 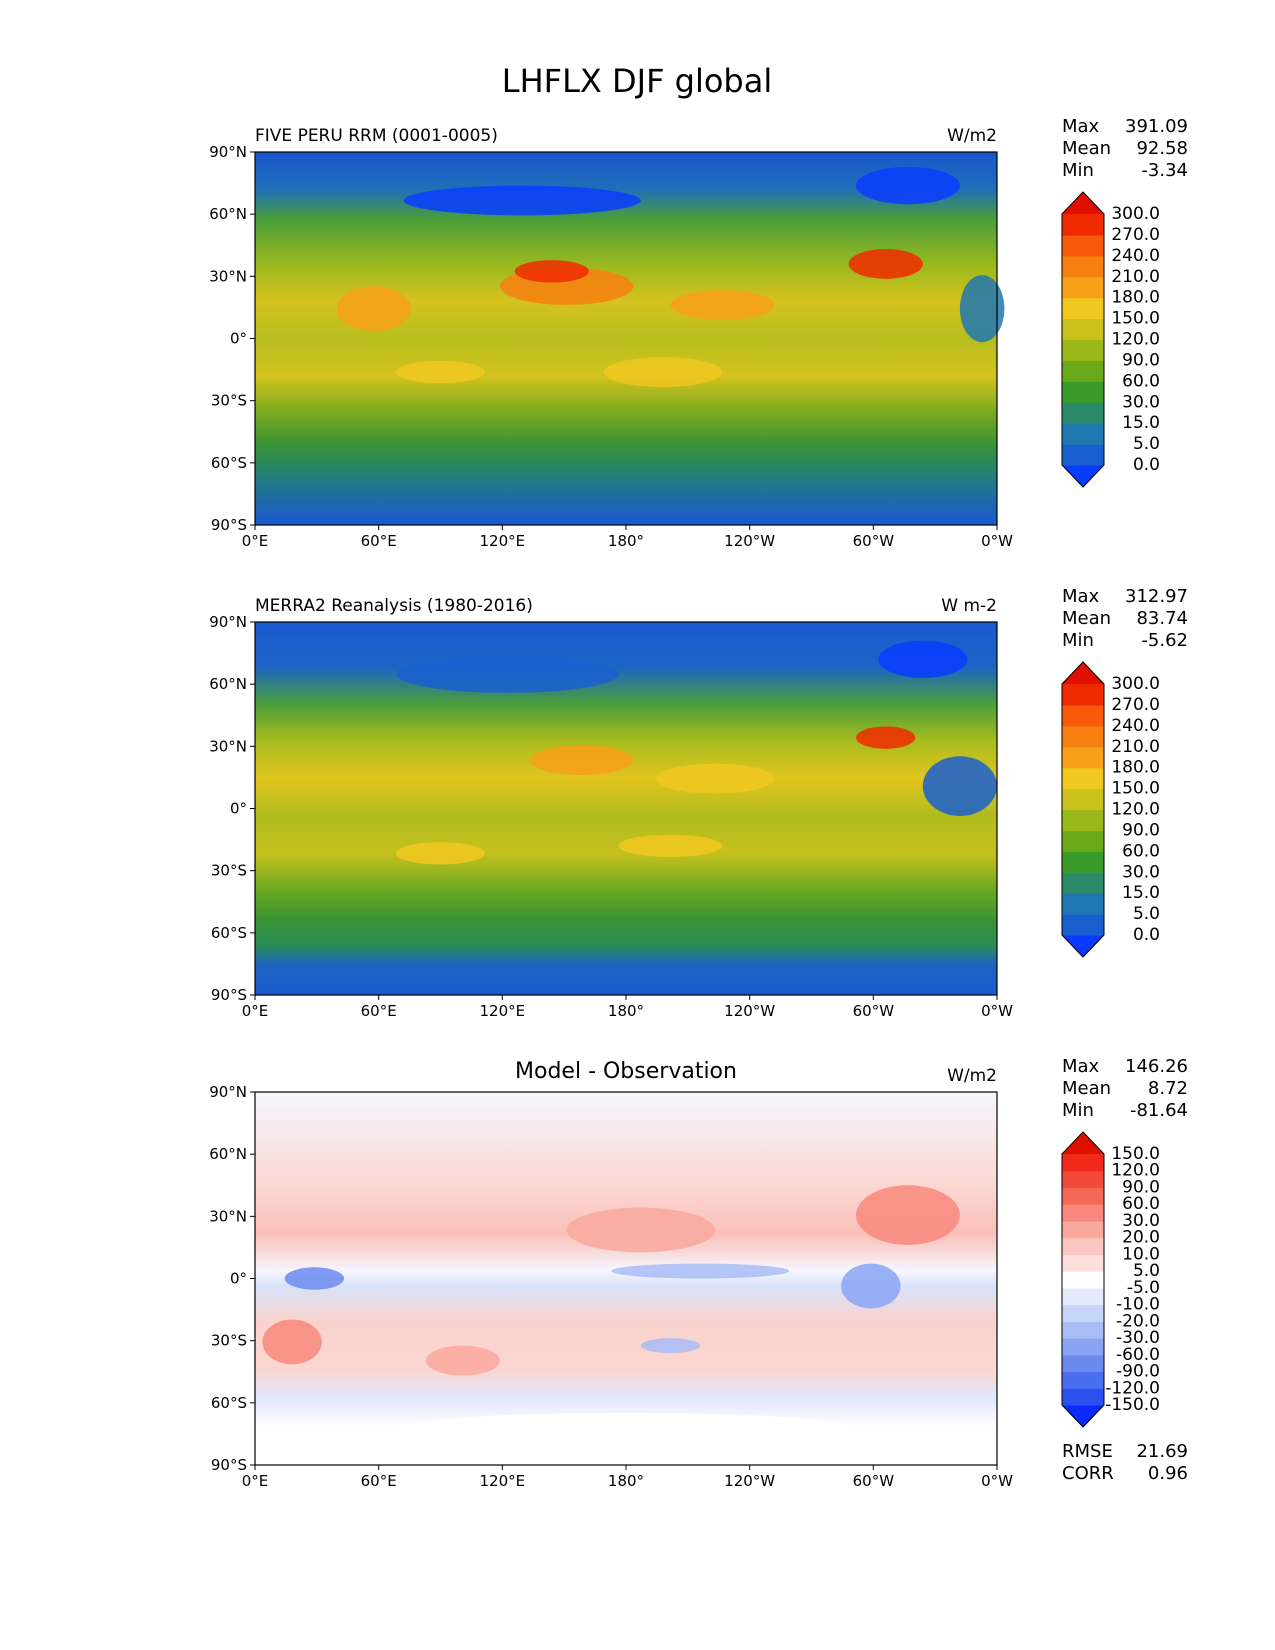 I want to click on colorbar-label: -90.0, so click(x=1138, y=1372).